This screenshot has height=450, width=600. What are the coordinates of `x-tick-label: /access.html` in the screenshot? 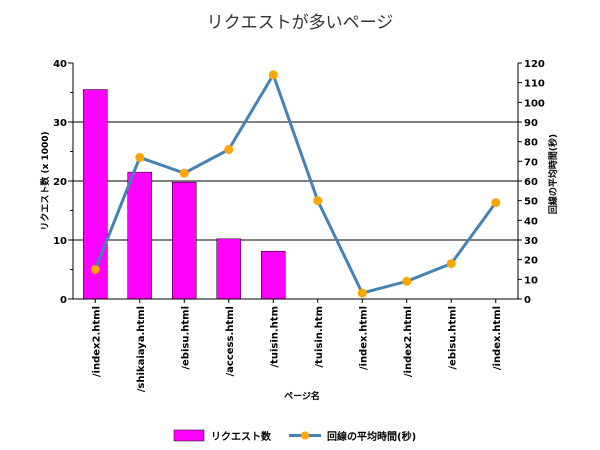 It's located at (230, 341).